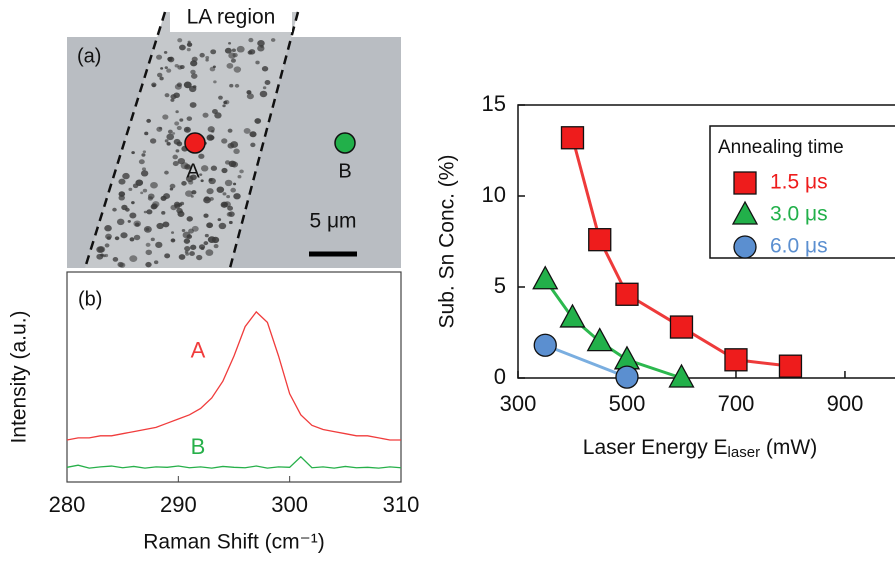  I want to click on x-tick-label: 310, so click(401, 504).